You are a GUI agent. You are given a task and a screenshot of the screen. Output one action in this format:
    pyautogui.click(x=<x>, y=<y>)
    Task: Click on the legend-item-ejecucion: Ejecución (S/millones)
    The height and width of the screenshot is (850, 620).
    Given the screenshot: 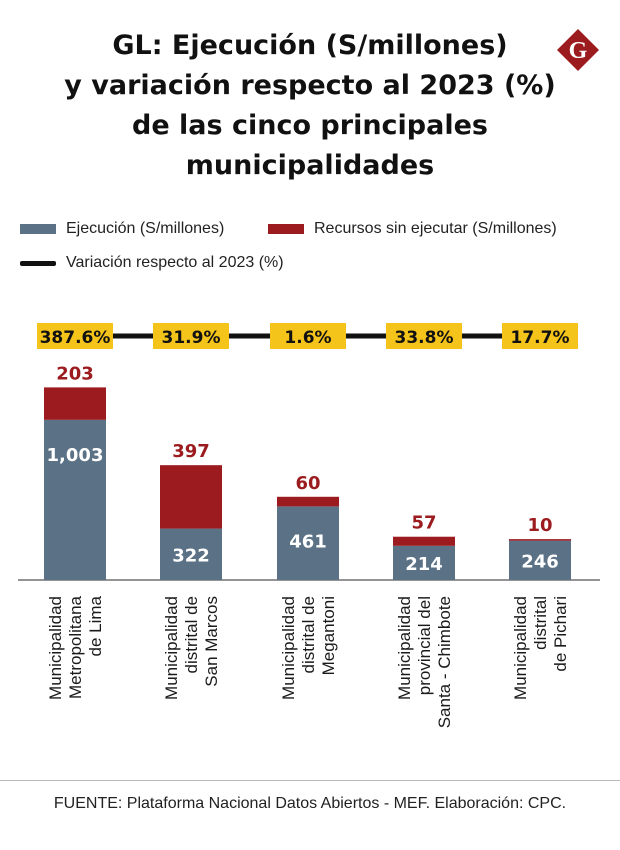 What is the action you would take?
    pyautogui.click(x=122, y=229)
    